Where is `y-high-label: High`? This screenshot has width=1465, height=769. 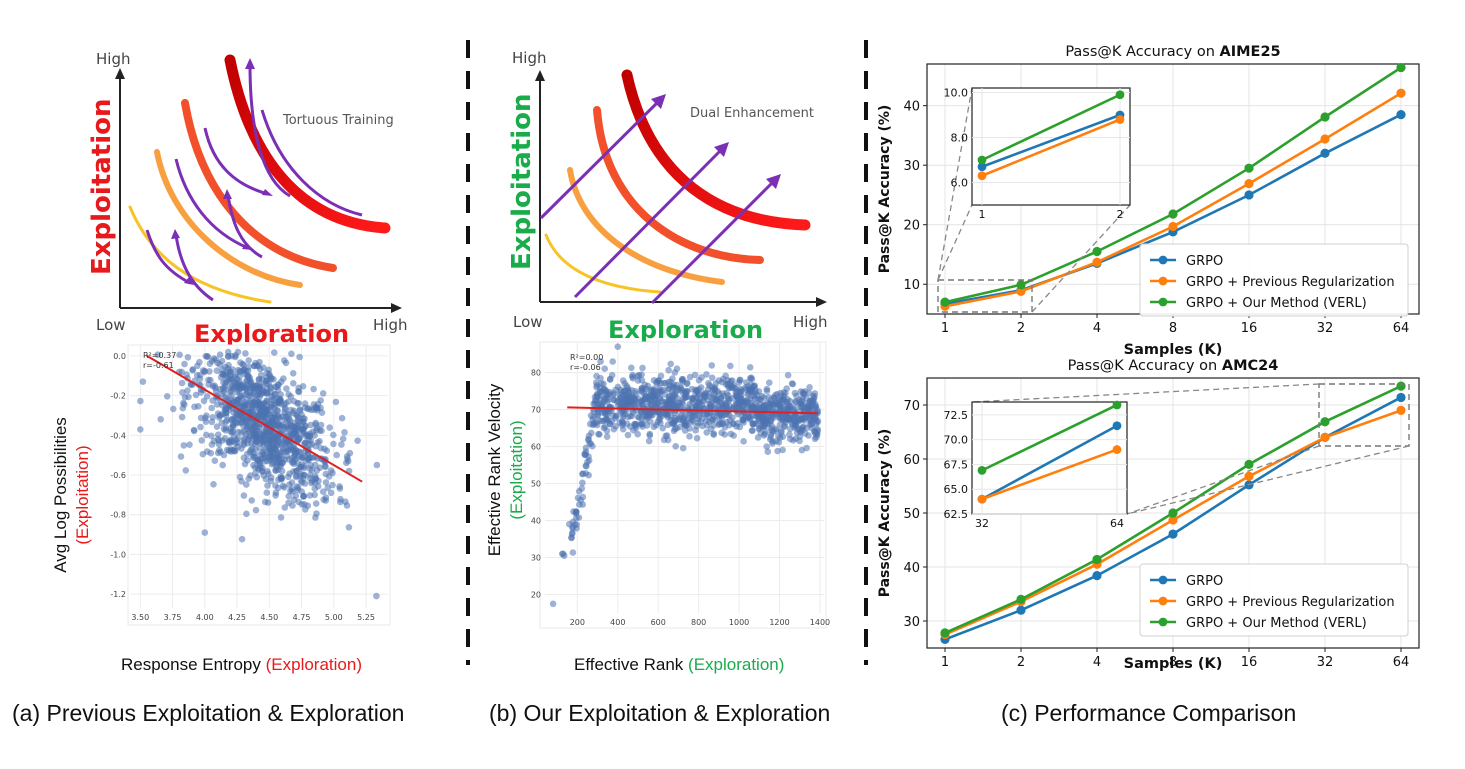 y-high-label: High is located at coordinates (113, 59).